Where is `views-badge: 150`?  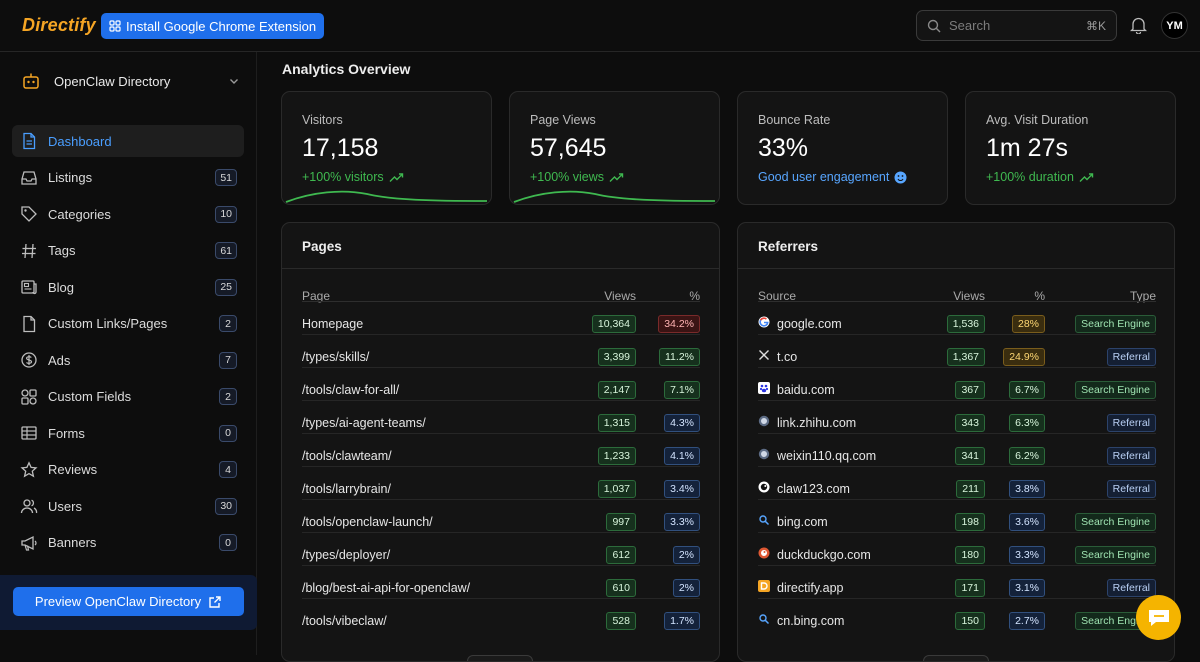 views-badge: 150 is located at coordinates (970, 621).